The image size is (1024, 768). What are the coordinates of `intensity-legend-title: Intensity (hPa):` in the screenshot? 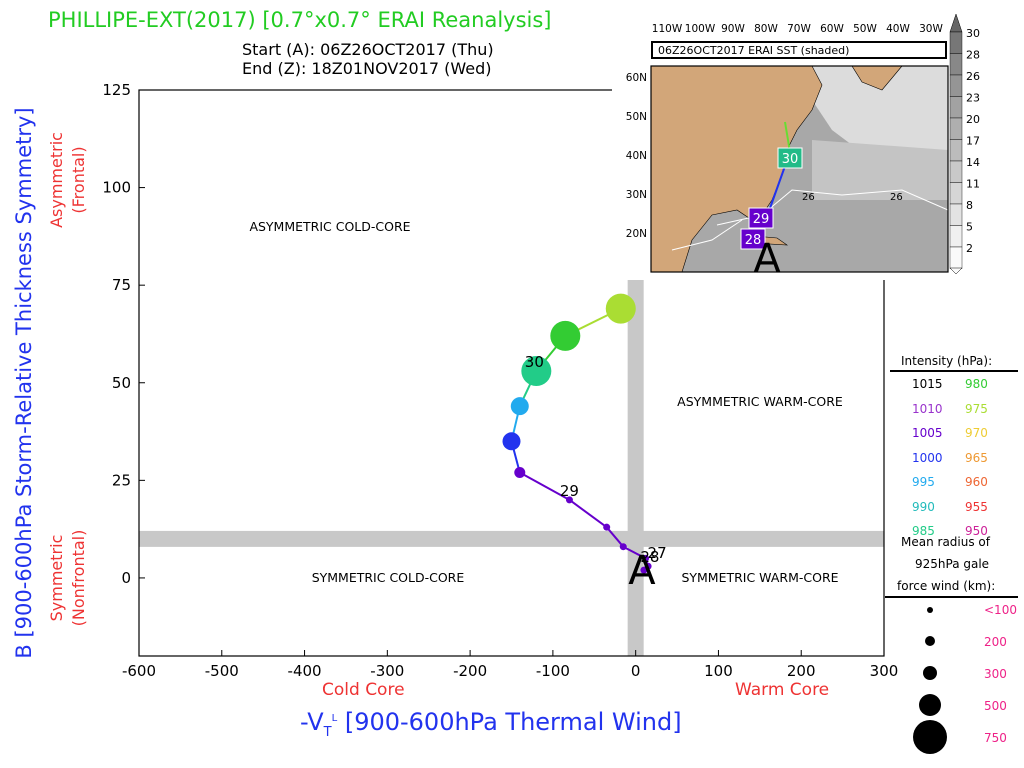 It's located at (947, 361).